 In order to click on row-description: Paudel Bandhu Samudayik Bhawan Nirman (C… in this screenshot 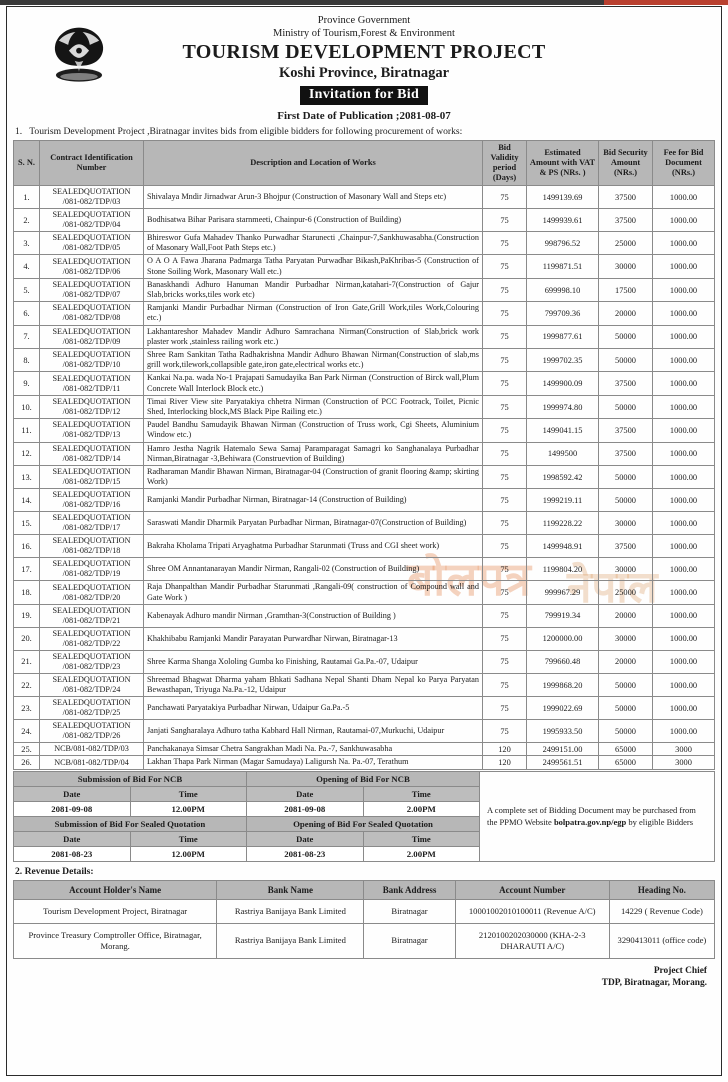, I will do `click(313, 430)`.